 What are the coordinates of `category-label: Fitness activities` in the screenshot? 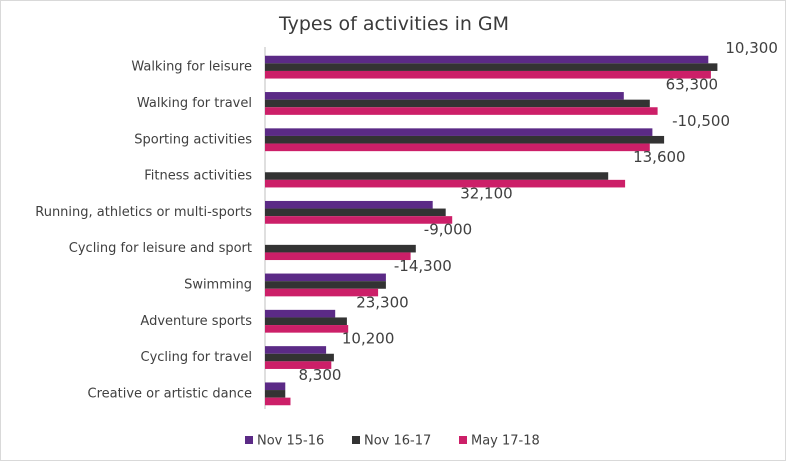 It's located at (198, 176).